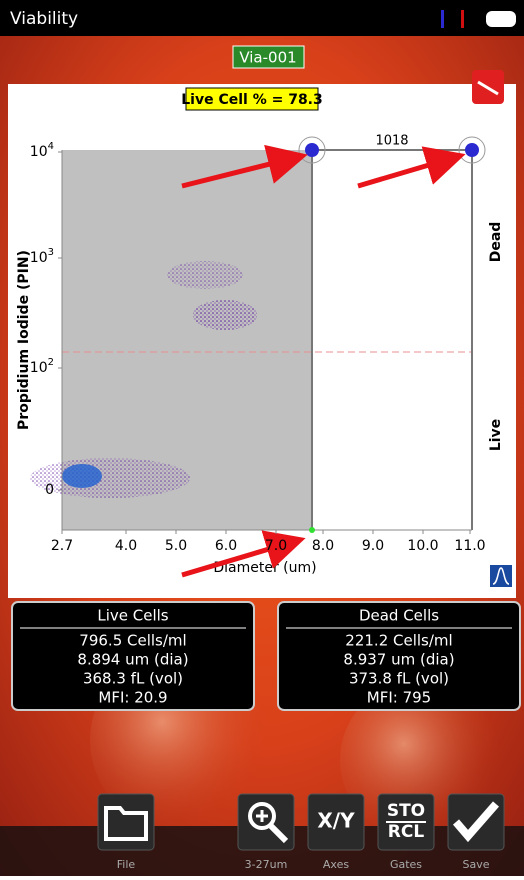 This screenshot has height=880, width=524. What do you see at coordinates (501, 19) in the screenshot?
I see `battery-icon` at bounding box center [501, 19].